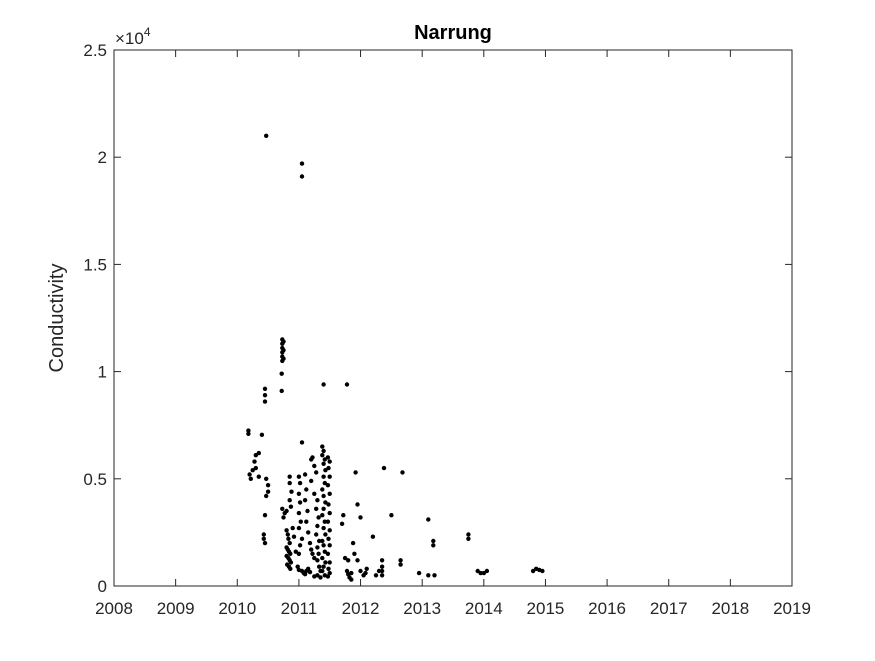 This screenshot has width=875, height=661. I want to click on y-tick-label: 2, so click(102, 157).